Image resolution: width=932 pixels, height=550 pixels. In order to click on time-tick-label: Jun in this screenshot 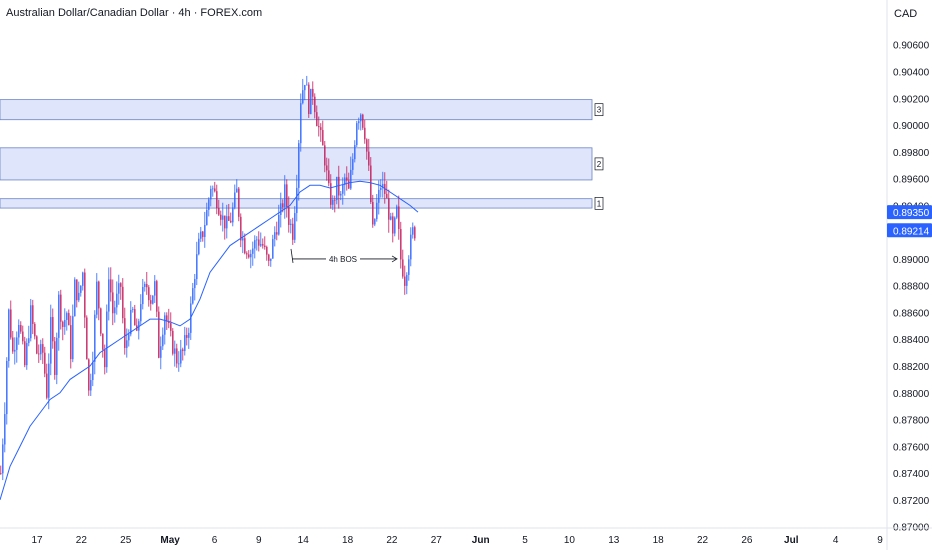, I will do `click(481, 540)`.